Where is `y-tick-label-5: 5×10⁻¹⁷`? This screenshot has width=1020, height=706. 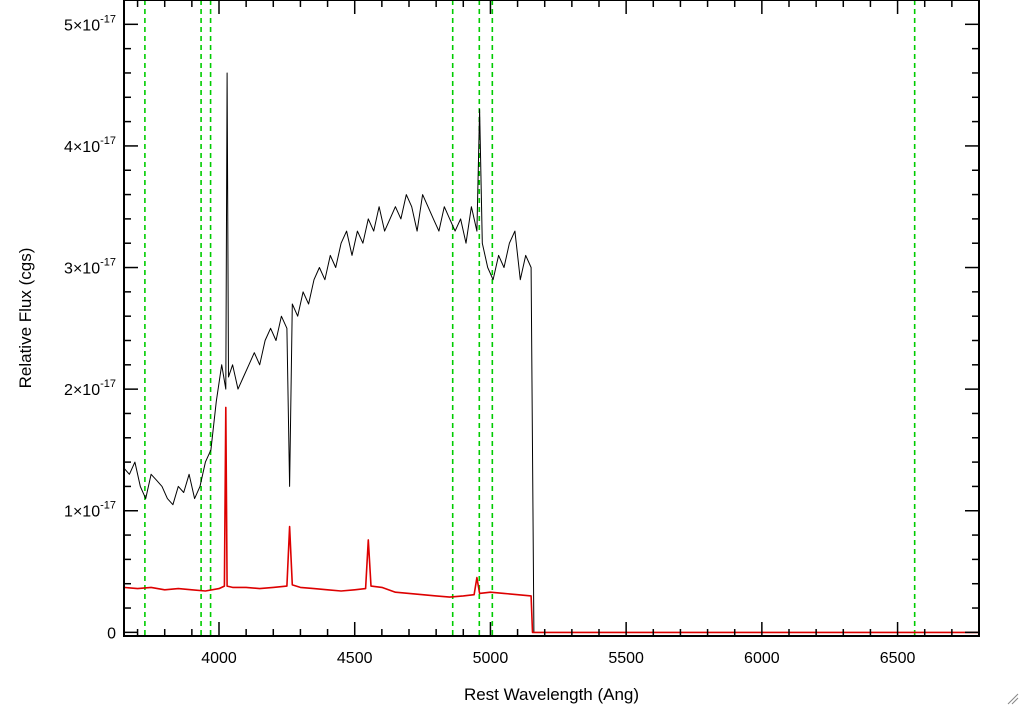 y-tick-label-5: 5×10⁻¹⁷ is located at coordinates (90, 23).